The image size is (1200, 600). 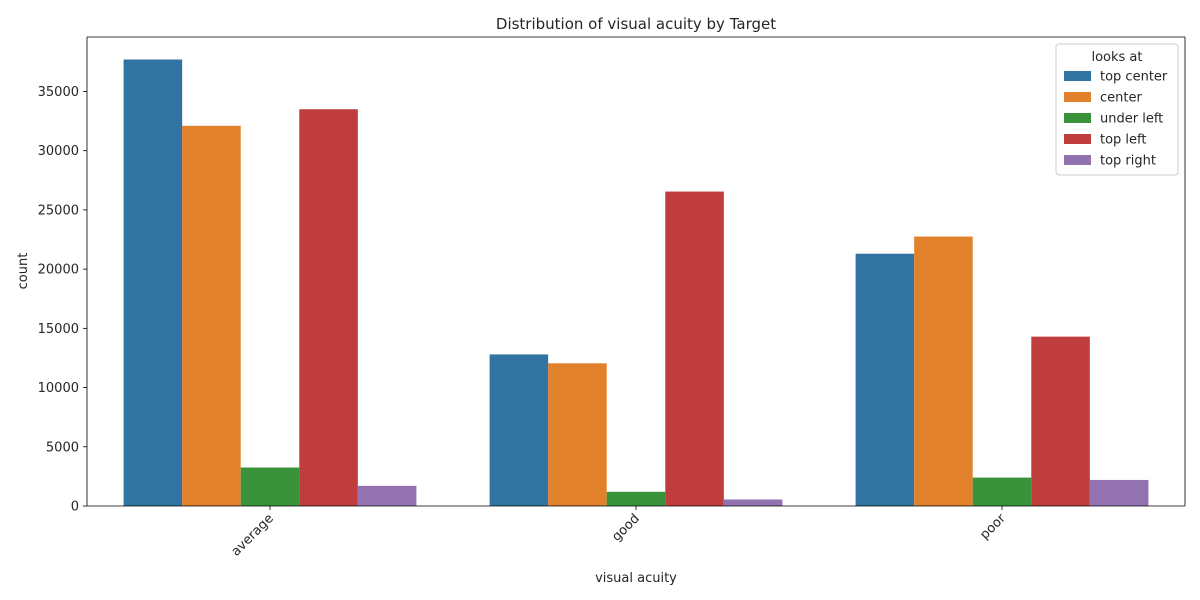 I want to click on bar-under-left-poor, so click(x=1002, y=491).